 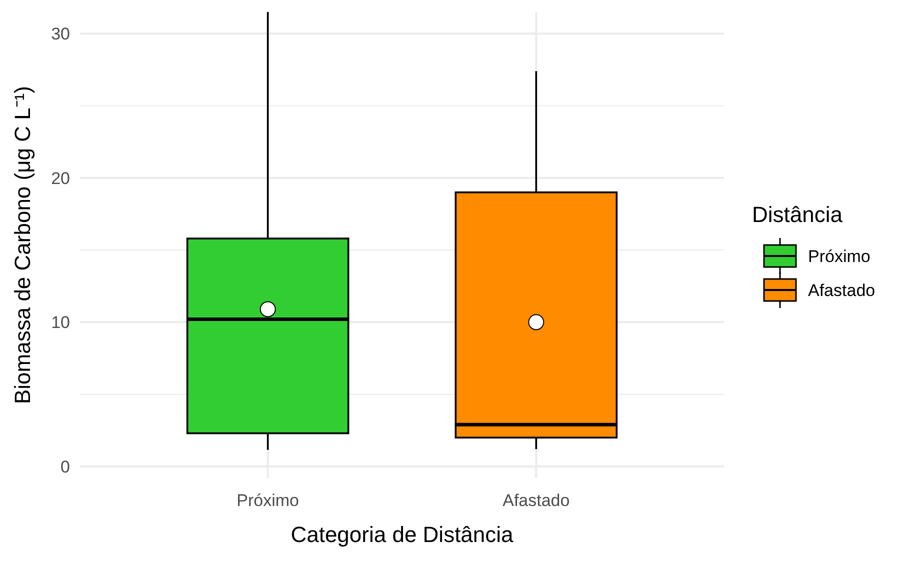 What do you see at coordinates (65, 466) in the screenshot?
I see `y-tick-label: 0` at bounding box center [65, 466].